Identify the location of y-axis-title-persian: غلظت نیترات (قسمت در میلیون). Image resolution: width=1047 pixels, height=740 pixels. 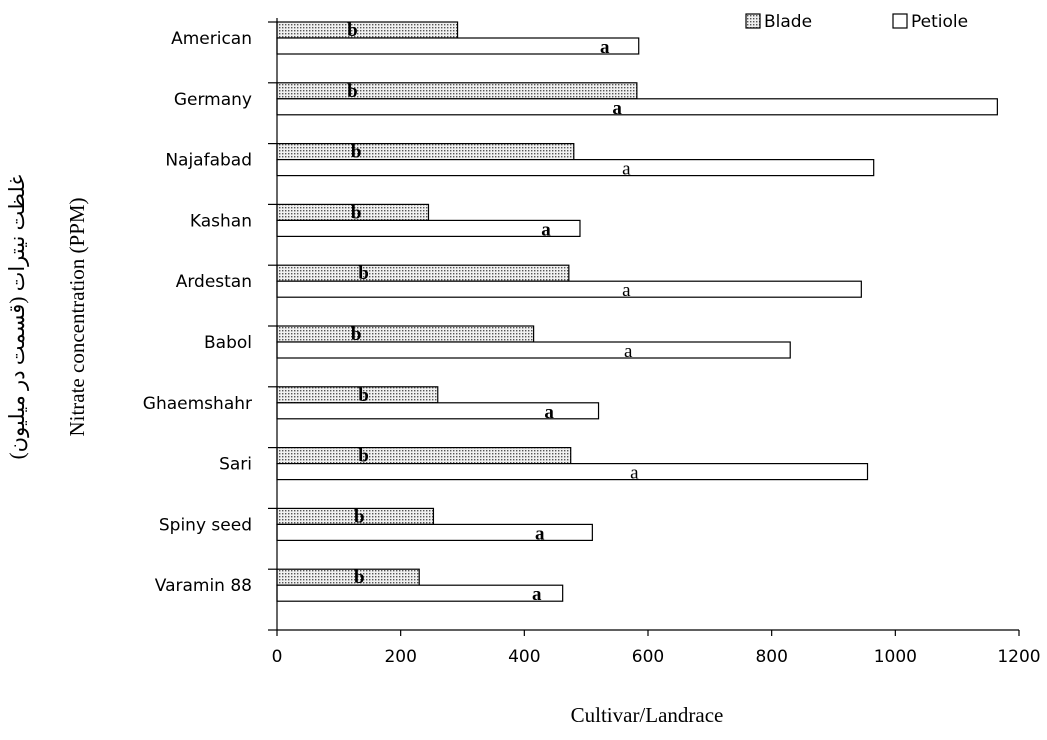
(17, 317).